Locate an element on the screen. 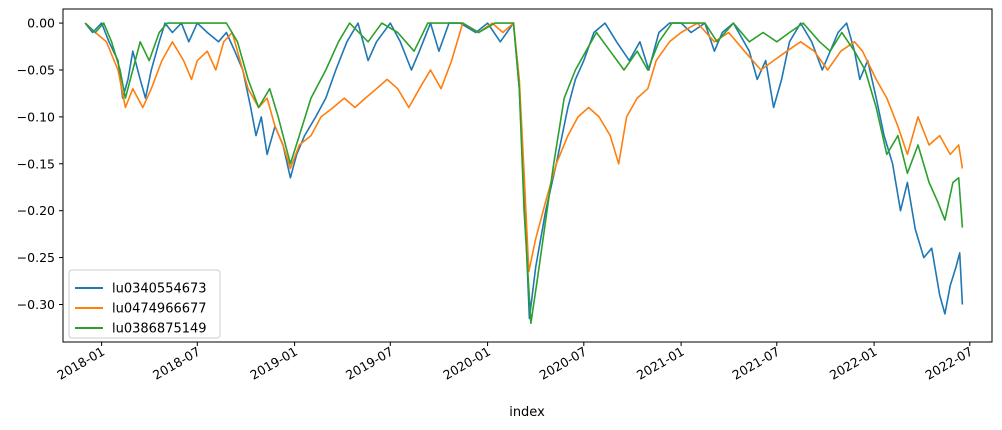 This screenshot has width=1002, height=430. legend: lu0340554673 lu0474966677 lu0386875149 is located at coordinates (144, 304).